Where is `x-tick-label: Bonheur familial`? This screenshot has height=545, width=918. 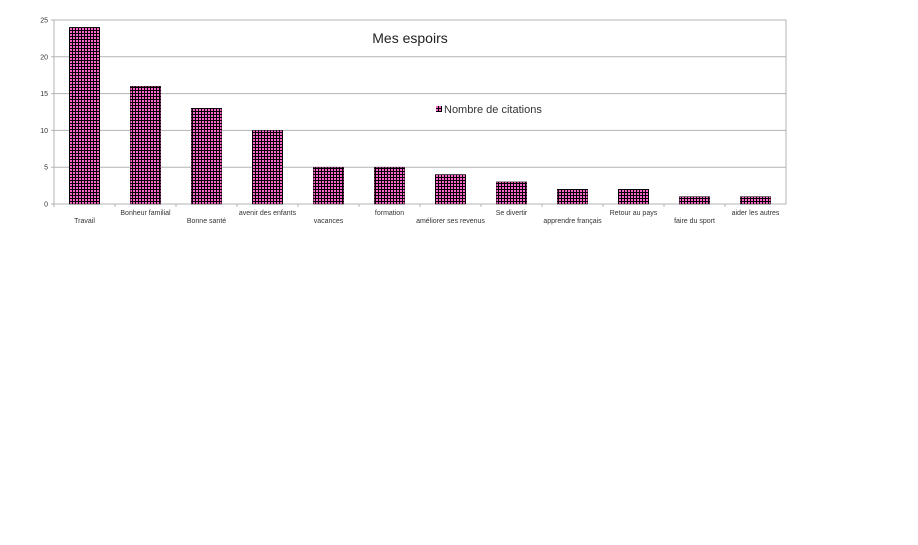 x-tick-label: Bonheur familial is located at coordinates (145, 213).